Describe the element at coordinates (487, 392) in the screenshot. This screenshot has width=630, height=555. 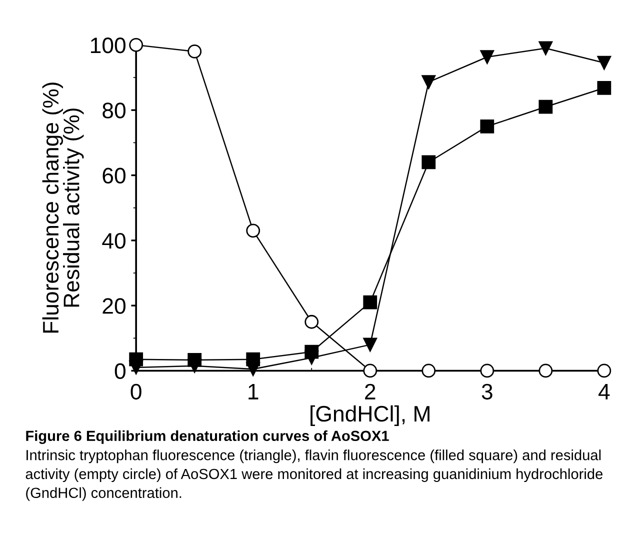
I see `x-tick-label: 3` at that location.